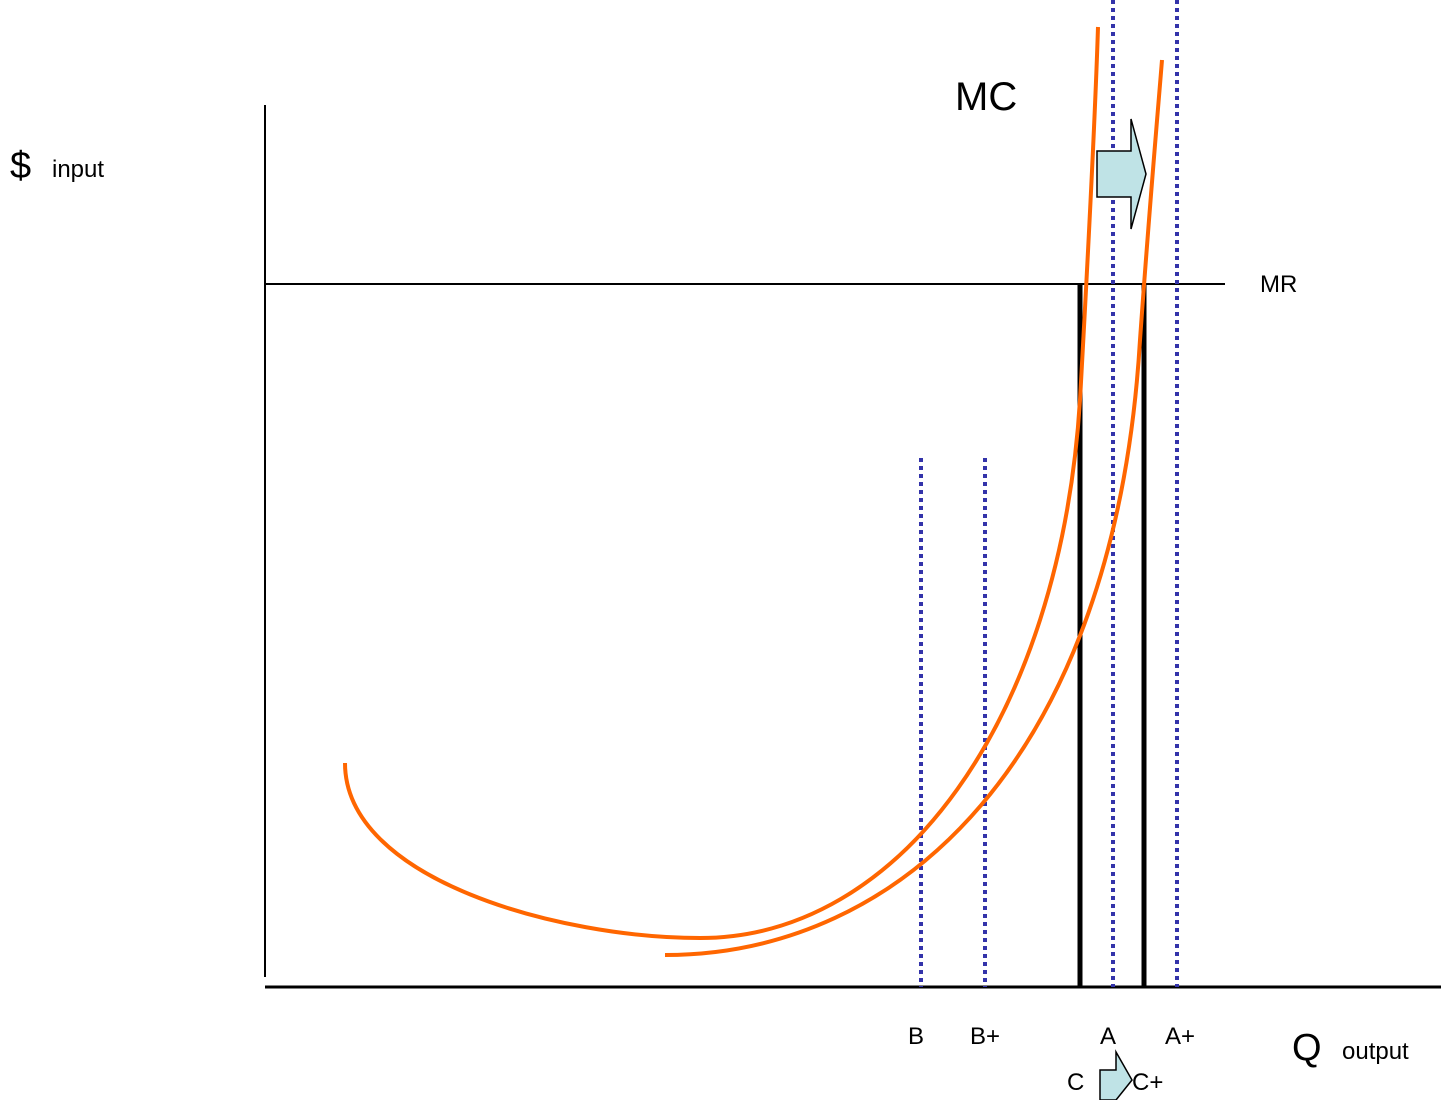 Image resolution: width=1441 pixels, height=1100 pixels. I want to click on tick-label-b: B, so click(916, 1036).